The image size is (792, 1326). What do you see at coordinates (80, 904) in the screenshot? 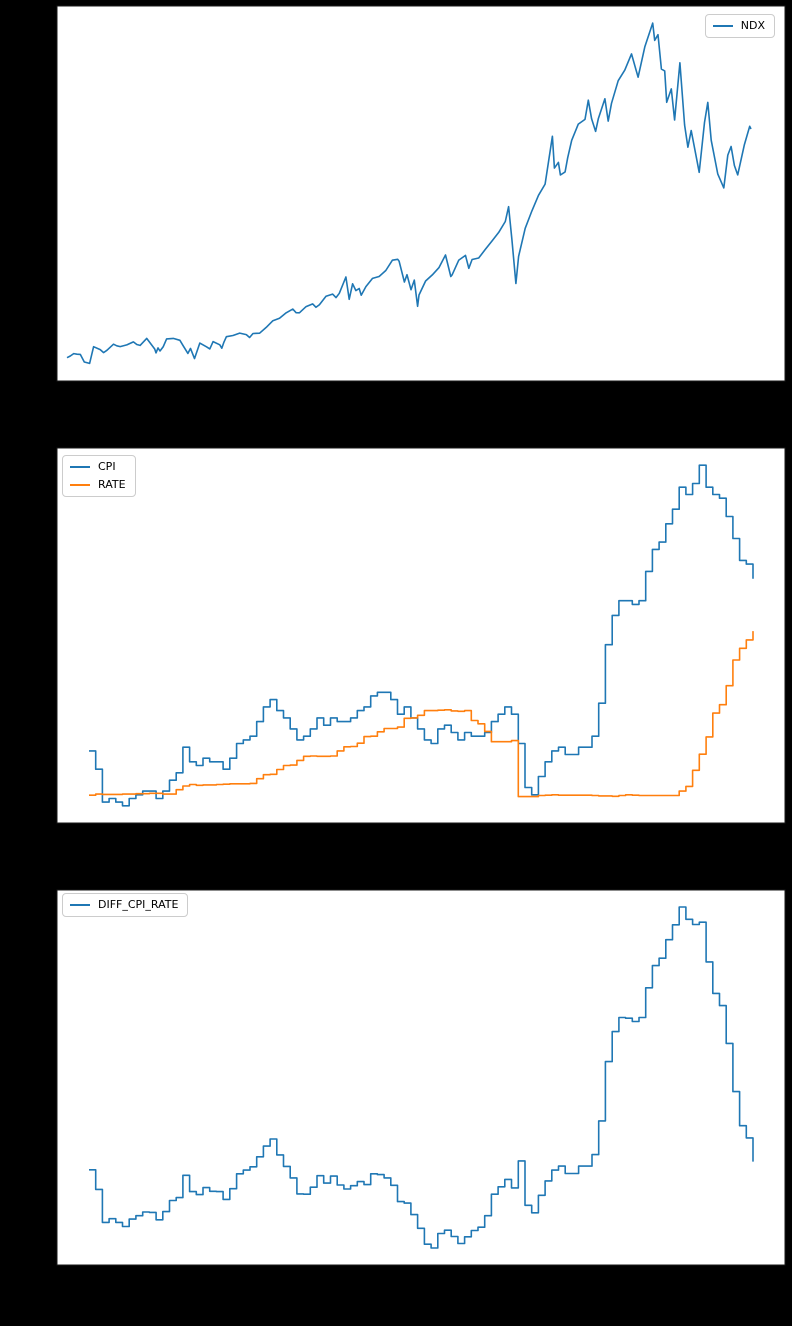
I see `diff-cpi-rate-line-swatch` at bounding box center [80, 904].